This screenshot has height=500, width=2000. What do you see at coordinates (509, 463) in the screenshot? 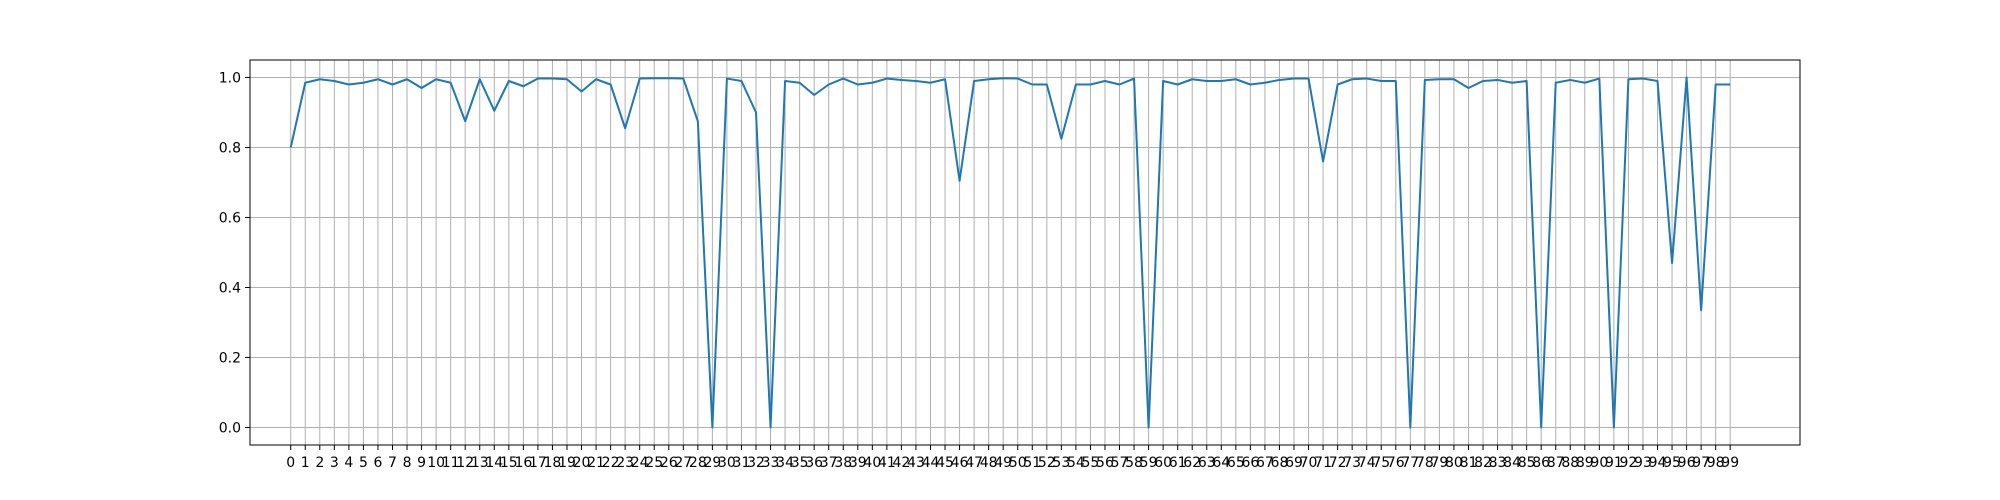
I see `x-tick-label: 15` at bounding box center [509, 463].